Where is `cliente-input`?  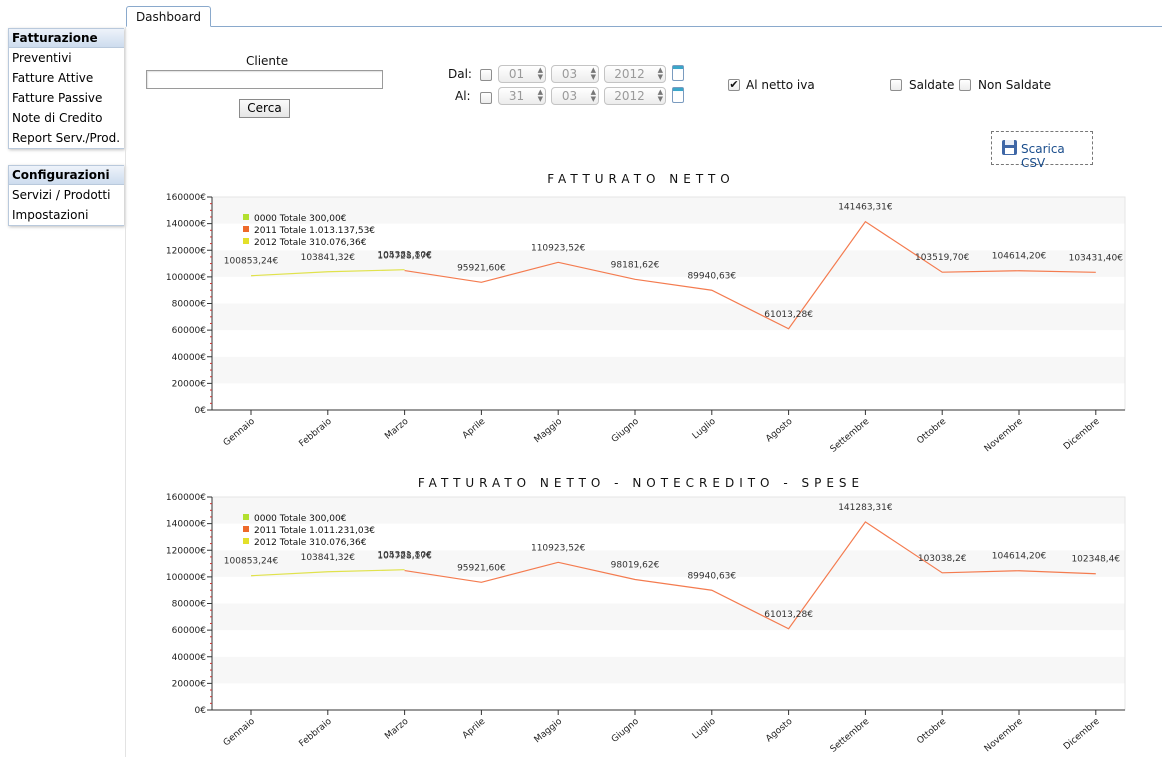
cliente-input is located at coordinates (264, 79).